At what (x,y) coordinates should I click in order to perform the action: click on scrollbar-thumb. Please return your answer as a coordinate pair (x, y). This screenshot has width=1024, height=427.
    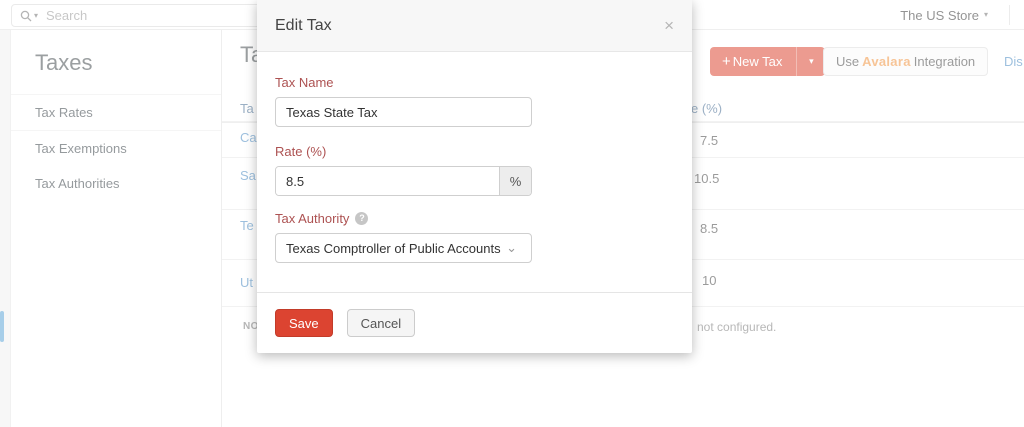
    Looking at the image, I should click on (2, 326).